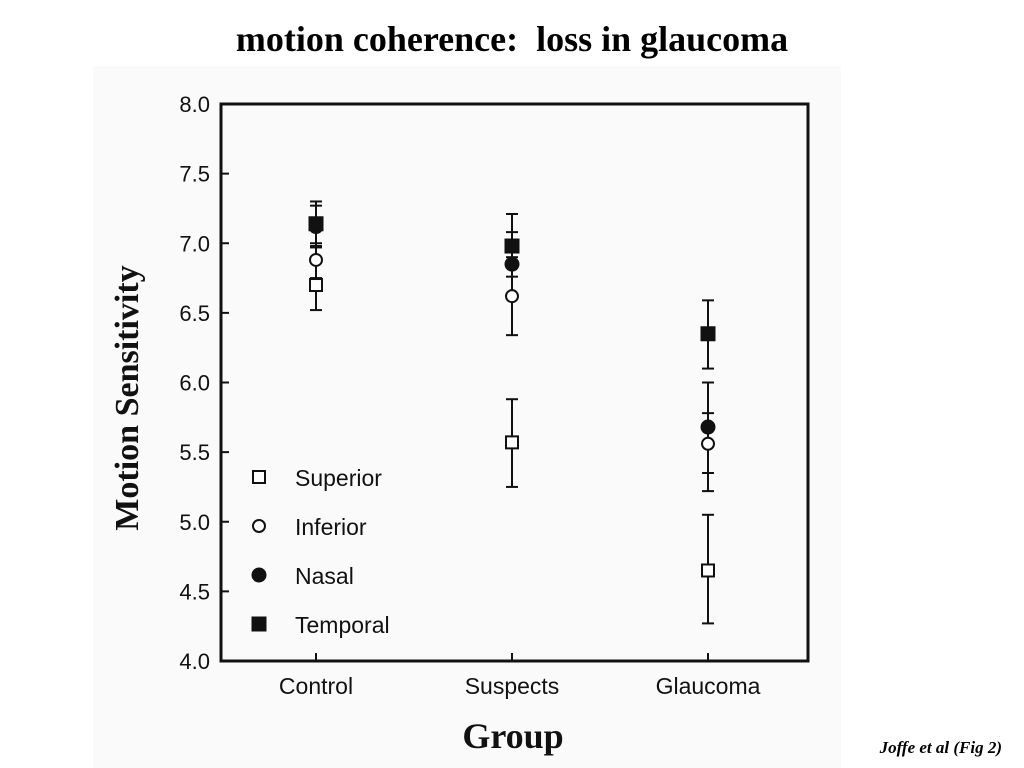  I want to click on legend: Superior Inferior Nasal Temporal, so click(320, 551).